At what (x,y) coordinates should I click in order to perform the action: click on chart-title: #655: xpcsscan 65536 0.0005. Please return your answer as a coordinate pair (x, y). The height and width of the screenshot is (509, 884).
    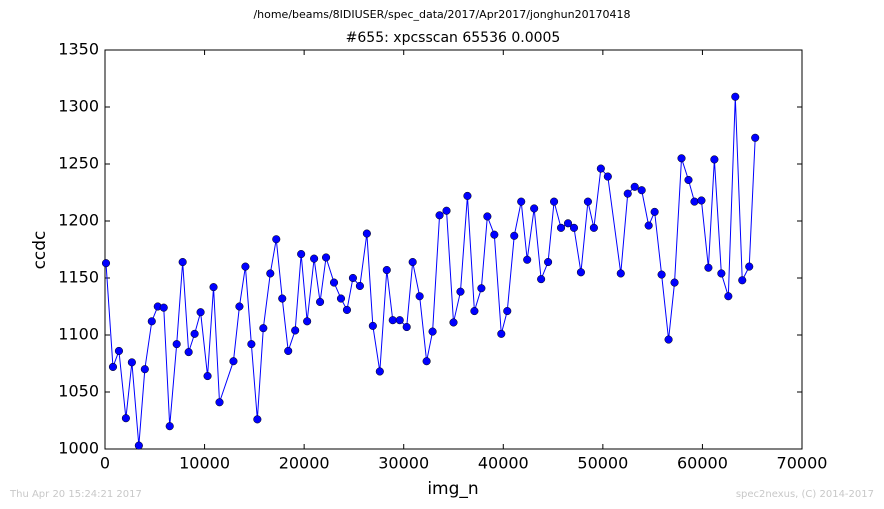
    Looking at the image, I should click on (453, 38).